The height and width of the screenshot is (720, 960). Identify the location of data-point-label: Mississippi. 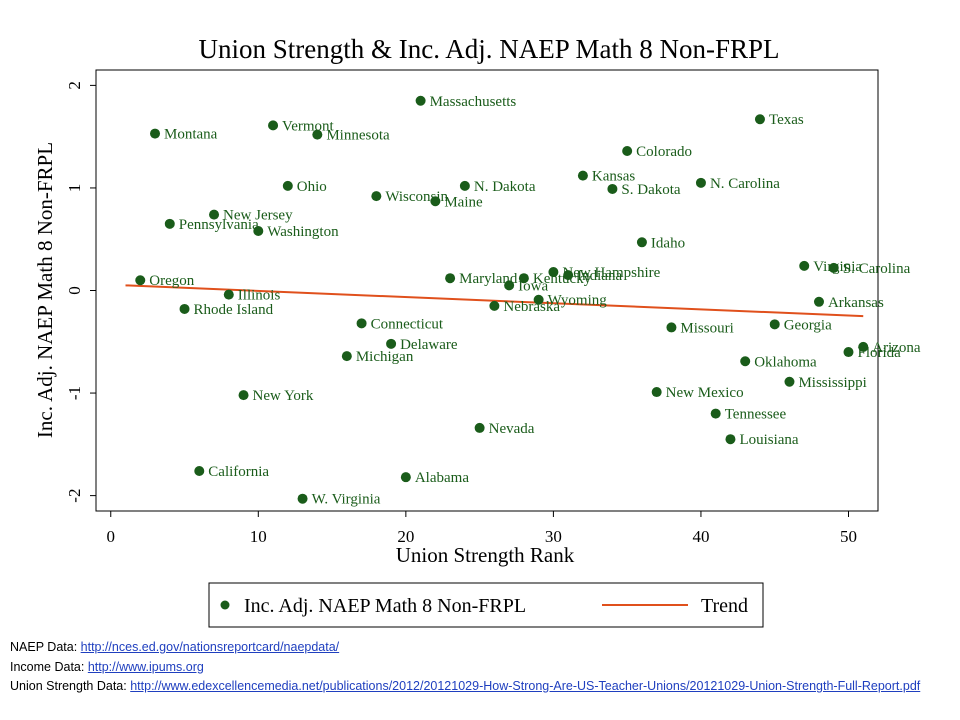
(832, 383).